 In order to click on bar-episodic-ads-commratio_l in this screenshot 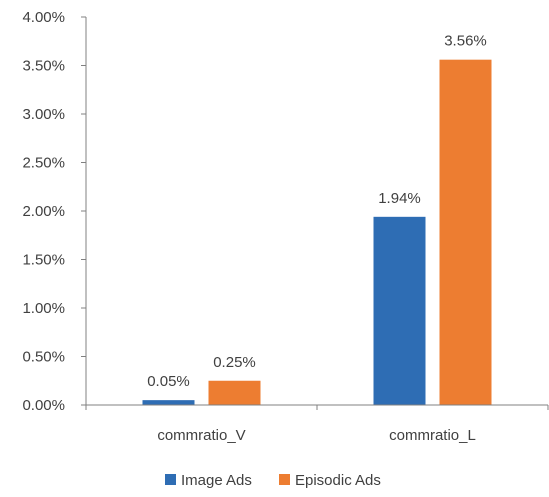, I will do `click(465, 232)`.